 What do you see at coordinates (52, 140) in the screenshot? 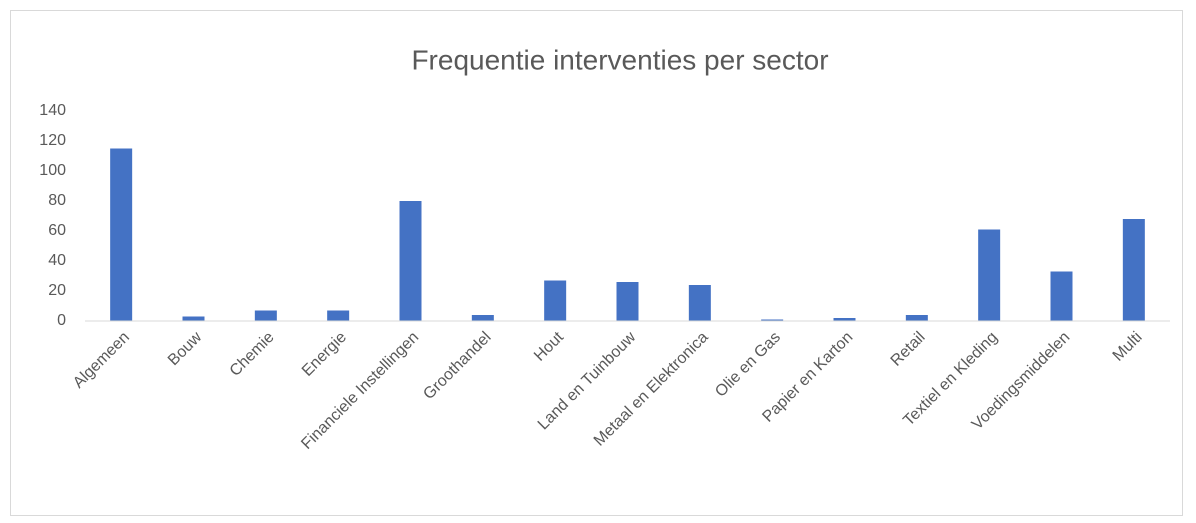
I see `y-tick-label: 120` at bounding box center [52, 140].